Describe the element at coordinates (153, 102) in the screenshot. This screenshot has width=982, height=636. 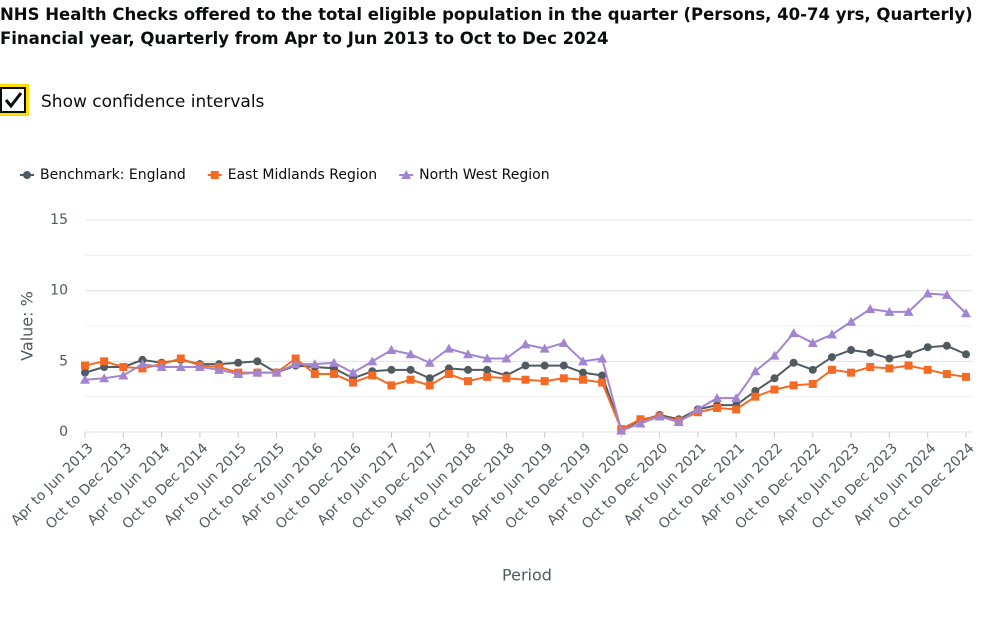
I see `checkbox-label: Show confidence intervals` at that location.